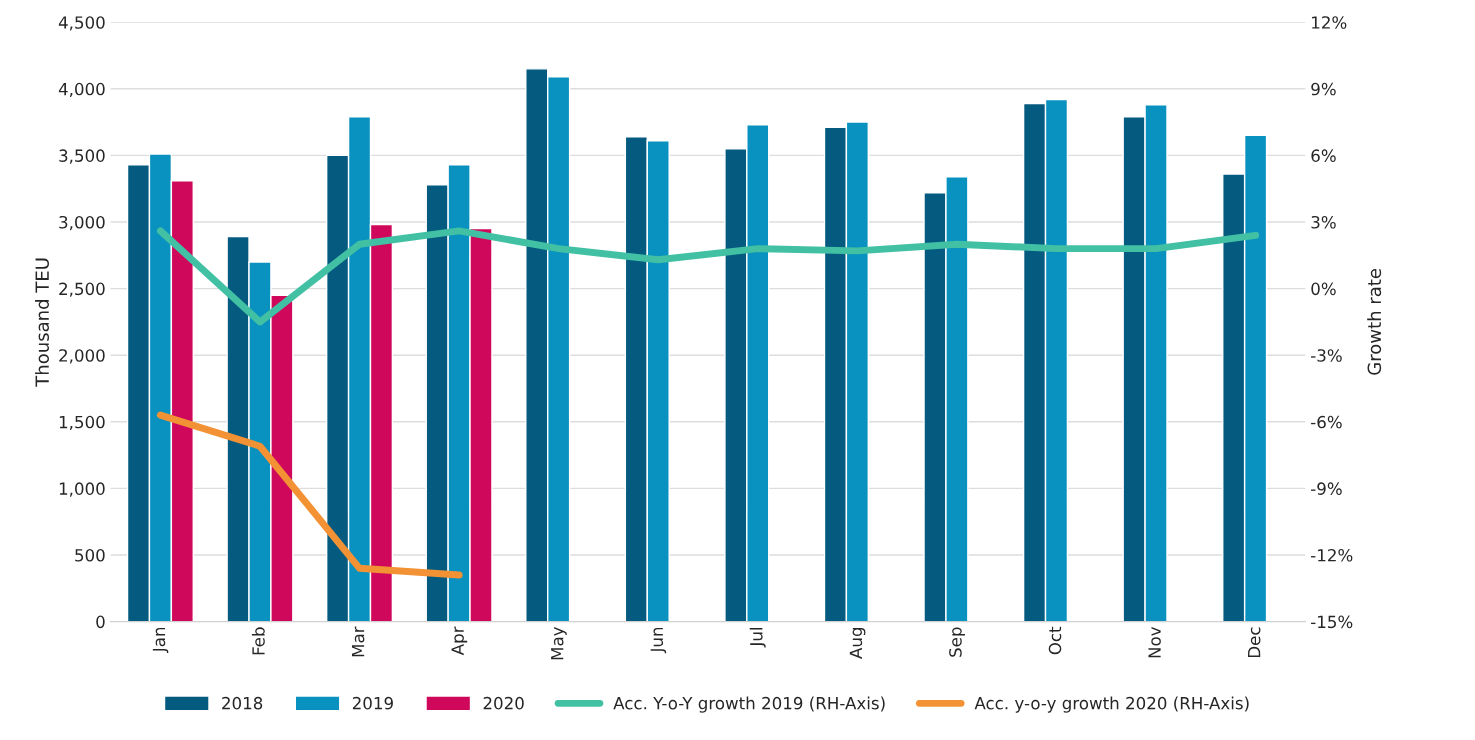 This screenshot has width=1475, height=740. What do you see at coordinates (1323, 289) in the screenshot?
I see `y2-tick-label: 0%` at bounding box center [1323, 289].